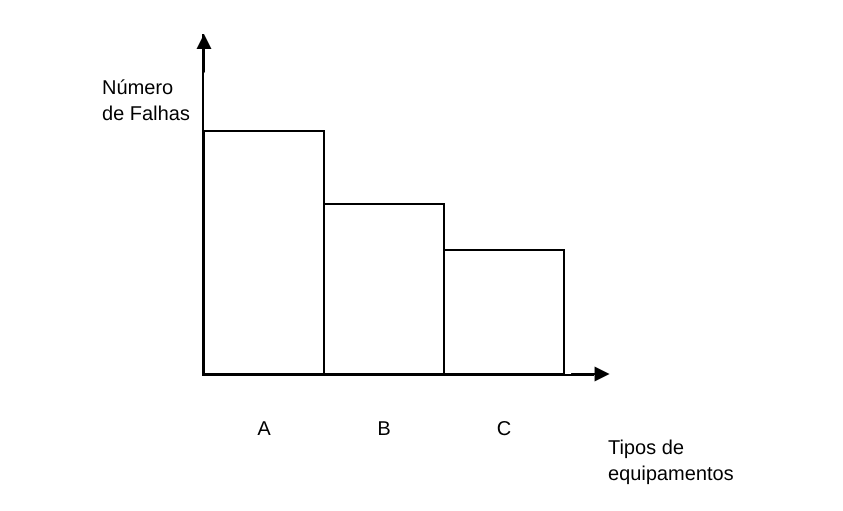 This screenshot has height=511, width=843. What do you see at coordinates (671, 461) in the screenshot?
I see `x-axis-title: Tipos de equipamentos` at bounding box center [671, 461].